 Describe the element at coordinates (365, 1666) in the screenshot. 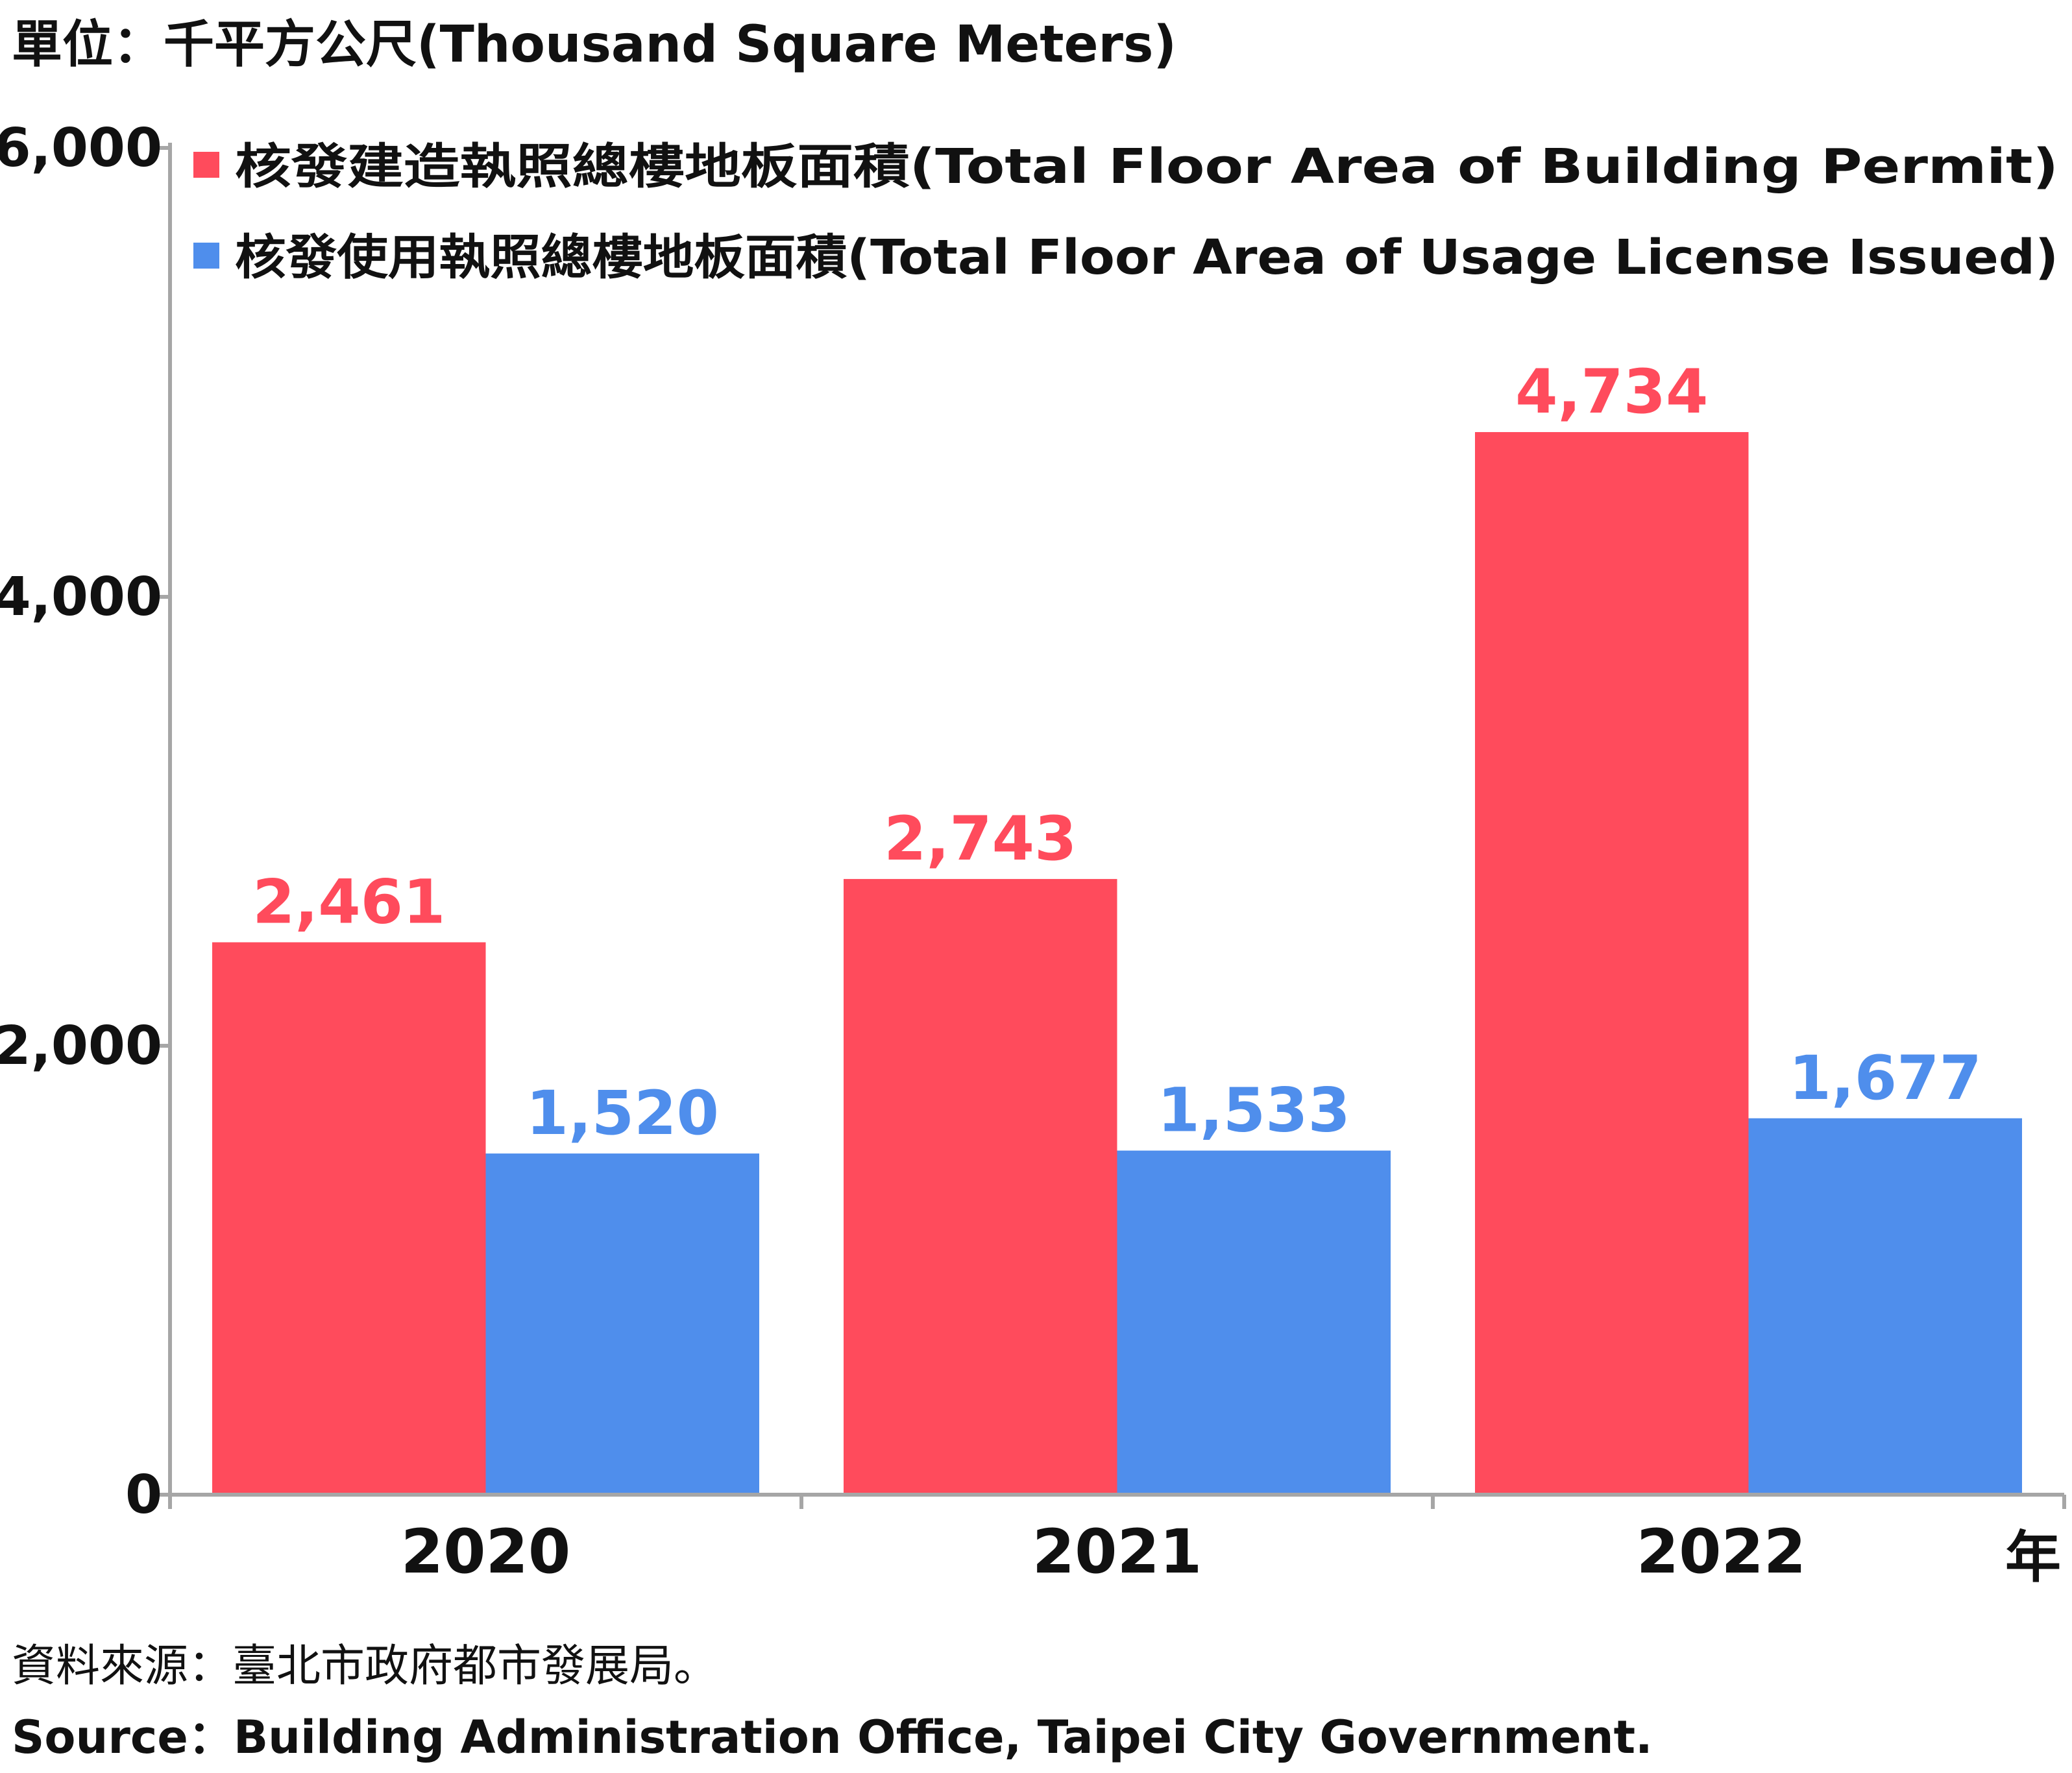

I see `source-note-zh: 資料來源：臺北市政府都市發展局。` at that location.